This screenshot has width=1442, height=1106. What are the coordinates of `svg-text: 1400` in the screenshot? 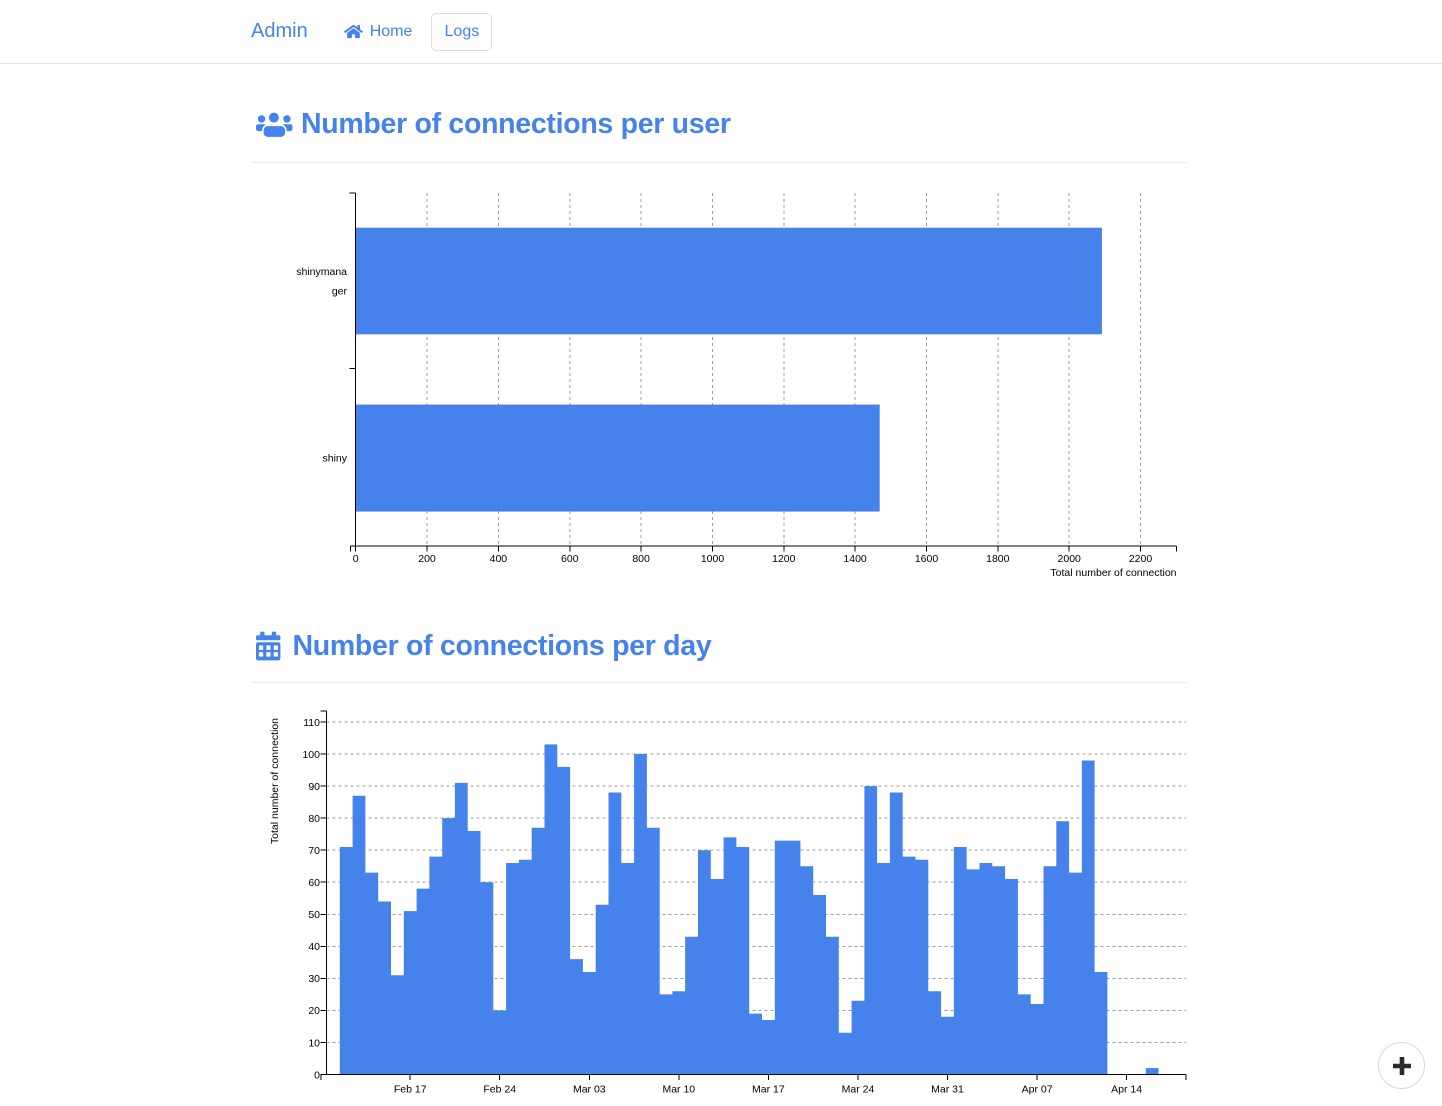 It's located at (855, 559).